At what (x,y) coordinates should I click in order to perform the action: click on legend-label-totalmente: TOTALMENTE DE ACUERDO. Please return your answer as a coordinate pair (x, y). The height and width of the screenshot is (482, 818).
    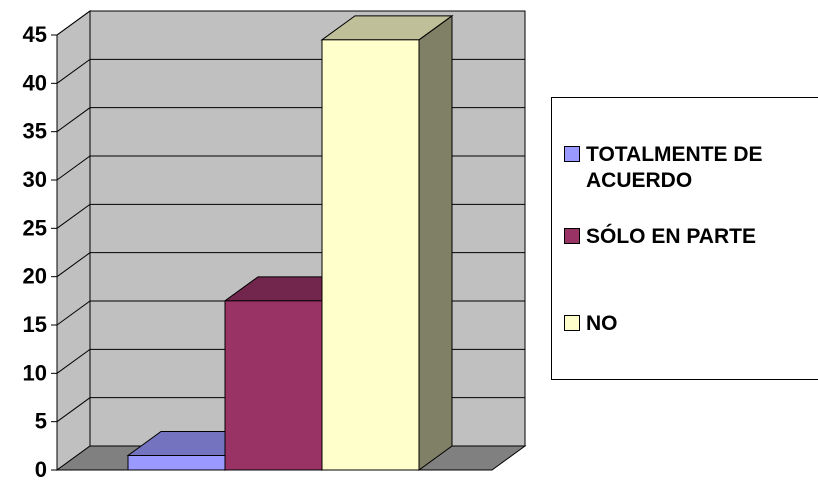
    Looking at the image, I should click on (674, 167).